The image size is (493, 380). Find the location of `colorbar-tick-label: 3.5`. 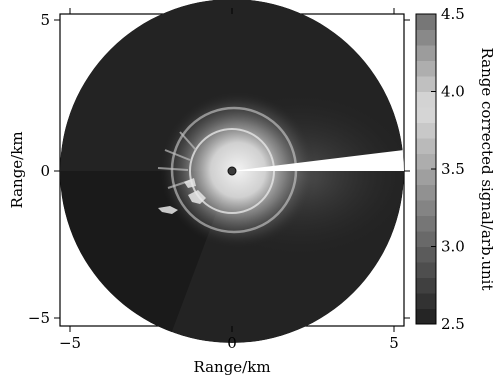

colorbar-tick-label: 3.5 is located at coordinates (453, 169).